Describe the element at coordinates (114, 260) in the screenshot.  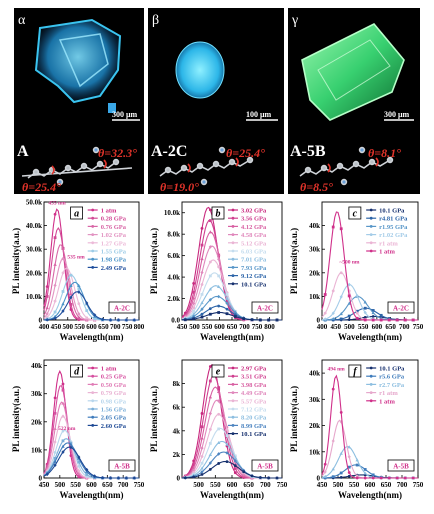
I see `legend-label: 1.98 GPa` at that location.